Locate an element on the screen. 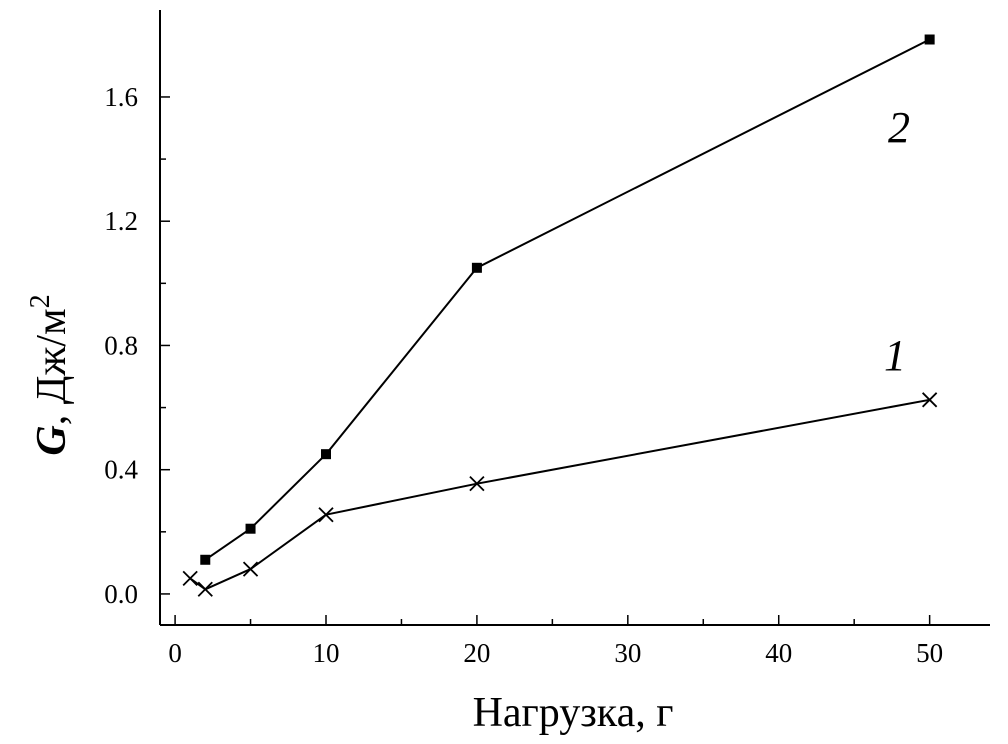 This screenshot has height=744, width=1008. series-label-2: 2 is located at coordinates (899, 127).